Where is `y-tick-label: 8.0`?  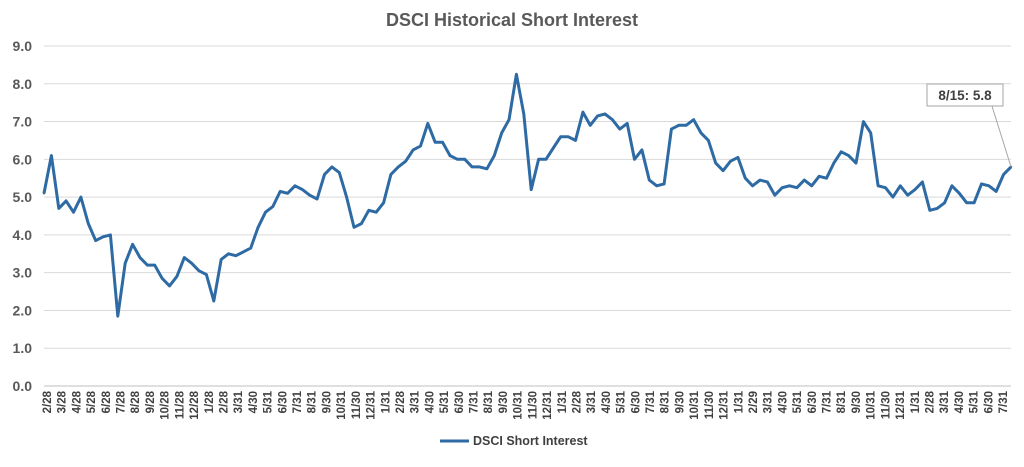
y-tick-label: 8.0 is located at coordinates (23, 84).